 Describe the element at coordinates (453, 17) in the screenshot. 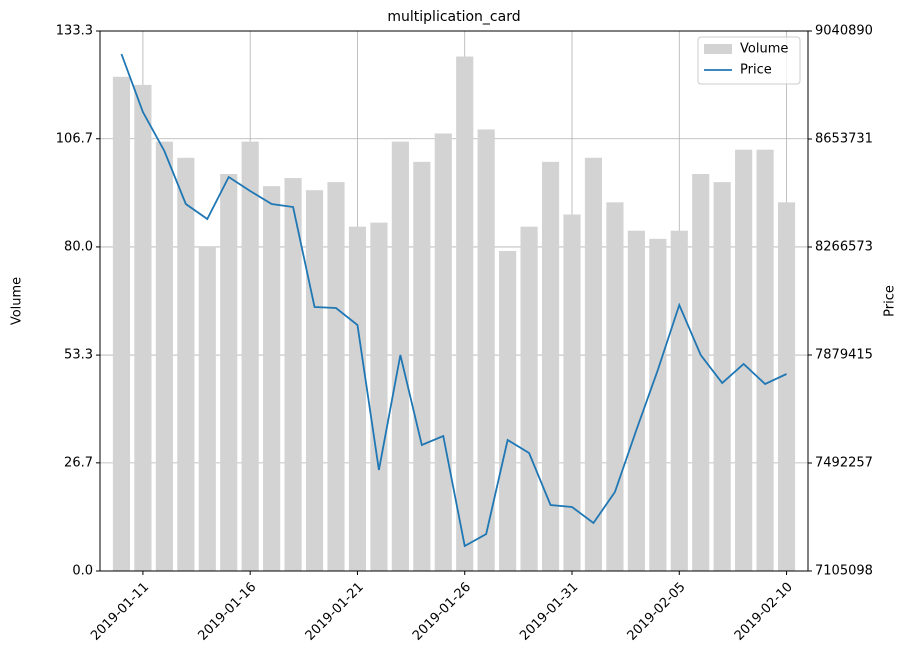

I see `chart-title: multiplication_card` at that location.